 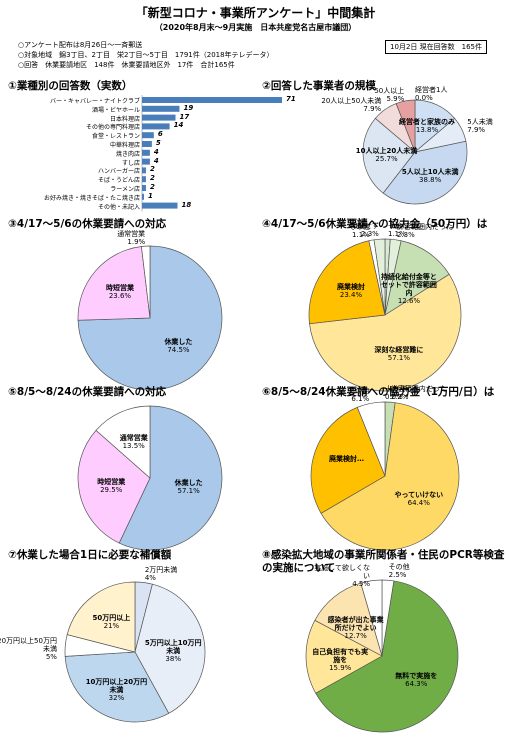 What do you see at coordinates (255, 13) in the screenshot?
I see `page-title: 「新型コロナ・事業所アンケート」中間集計` at bounding box center [255, 13].